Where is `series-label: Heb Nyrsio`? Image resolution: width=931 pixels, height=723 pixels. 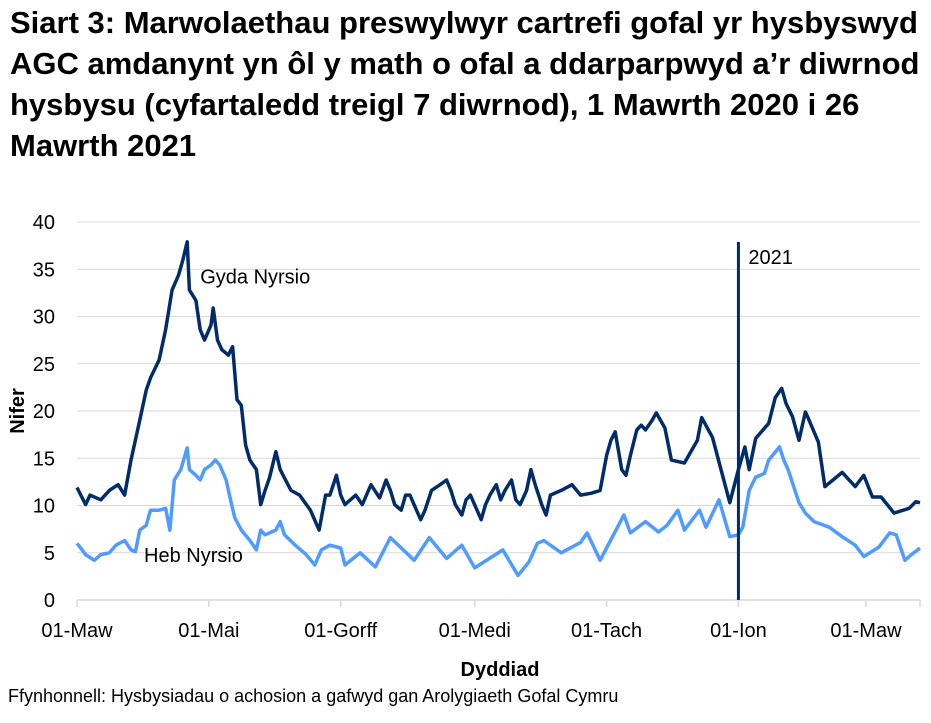
series-label: Heb Nyrsio is located at coordinates (193, 556).